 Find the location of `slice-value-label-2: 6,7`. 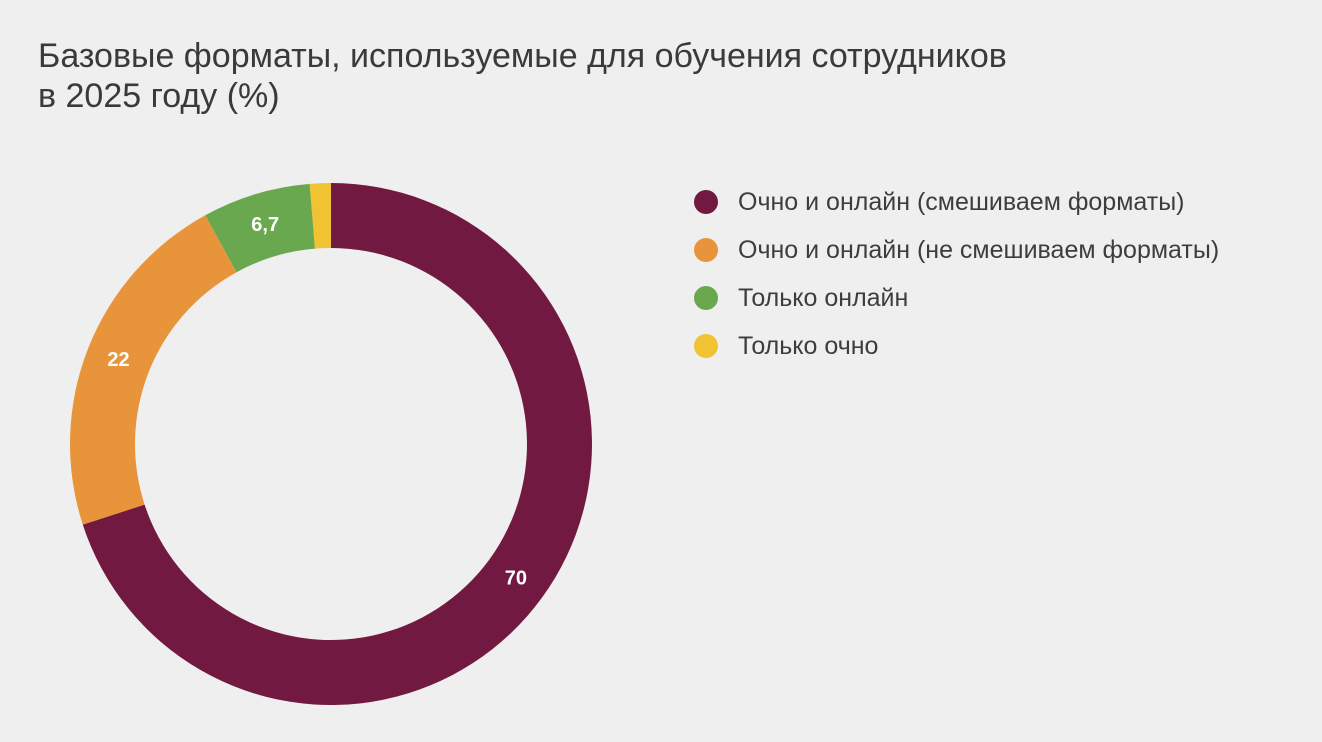

slice-value-label-2: 6,7 is located at coordinates (265, 225).